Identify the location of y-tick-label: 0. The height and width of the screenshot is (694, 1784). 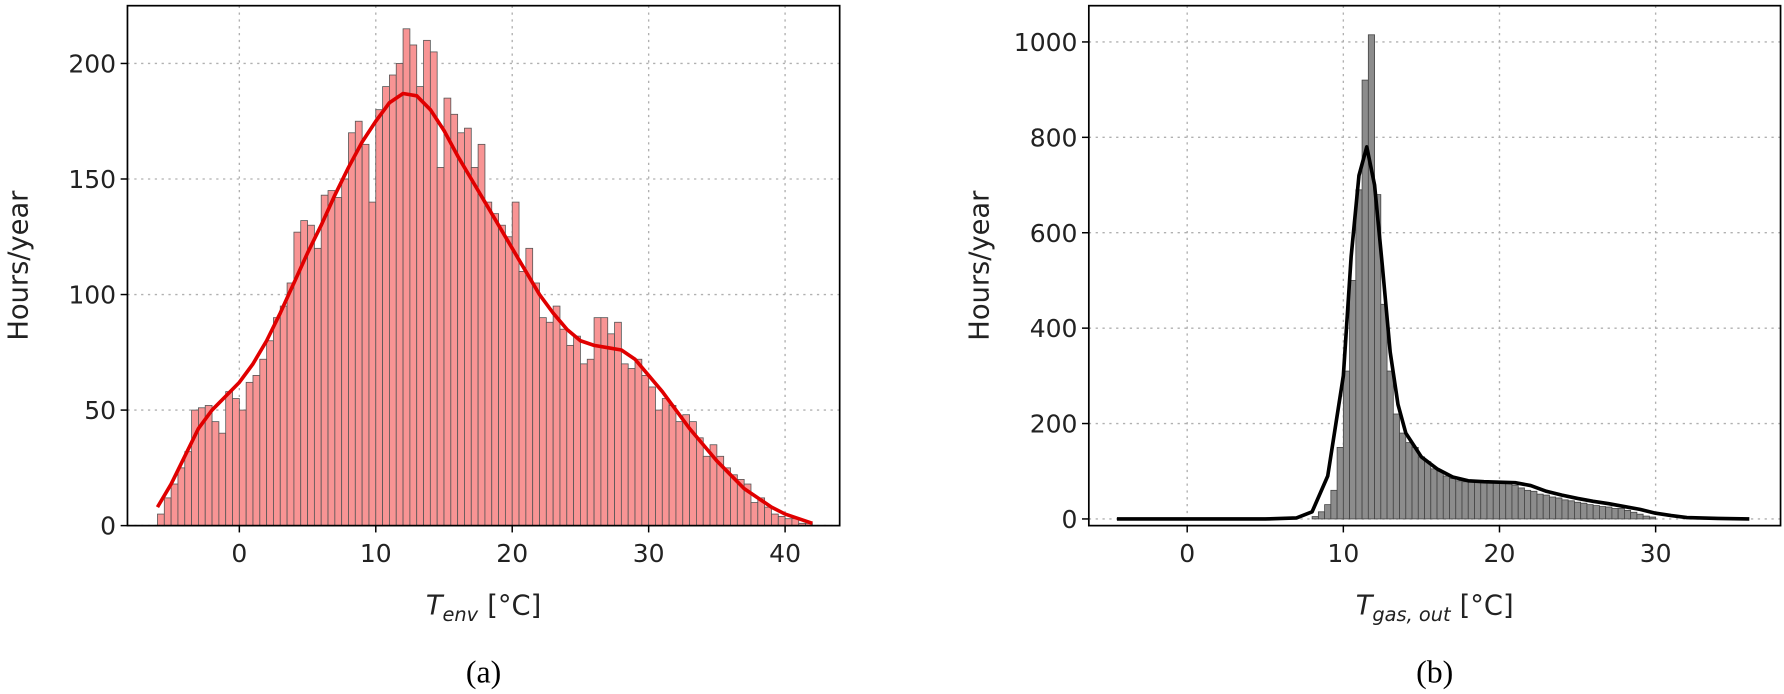
(1070, 519).